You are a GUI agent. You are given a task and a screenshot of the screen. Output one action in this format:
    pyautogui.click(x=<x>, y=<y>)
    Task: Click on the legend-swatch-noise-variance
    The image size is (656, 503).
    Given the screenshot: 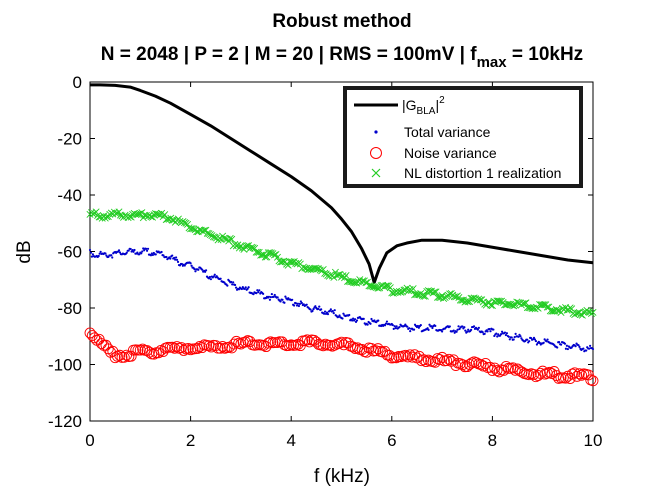 What is the action you would take?
    pyautogui.click(x=376, y=153)
    